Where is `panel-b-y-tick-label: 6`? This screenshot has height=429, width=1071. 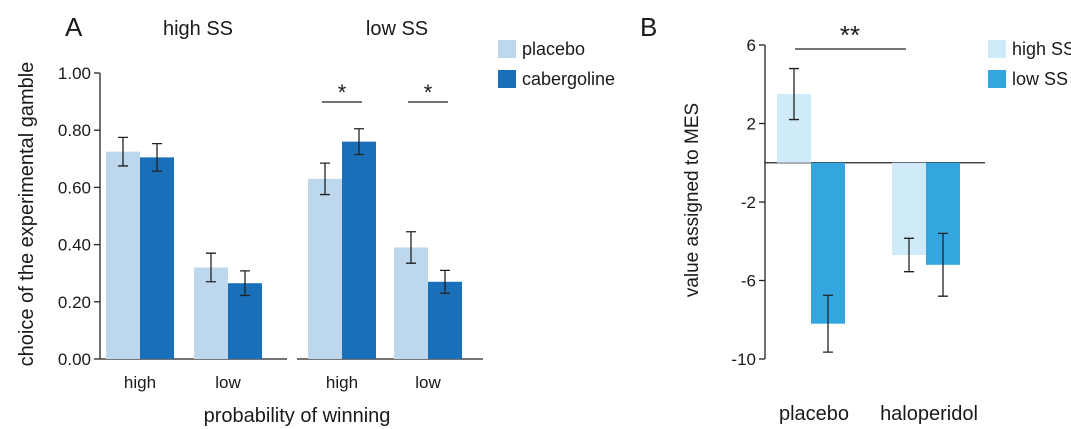 panel-b-y-tick-label: 6 is located at coordinates (751, 45).